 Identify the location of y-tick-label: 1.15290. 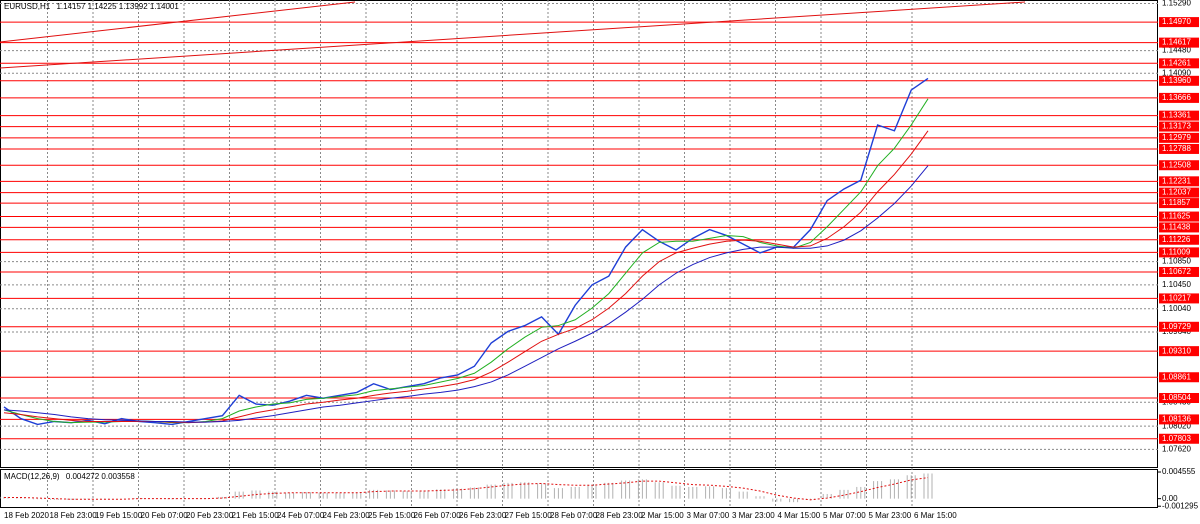
(1176, 4).